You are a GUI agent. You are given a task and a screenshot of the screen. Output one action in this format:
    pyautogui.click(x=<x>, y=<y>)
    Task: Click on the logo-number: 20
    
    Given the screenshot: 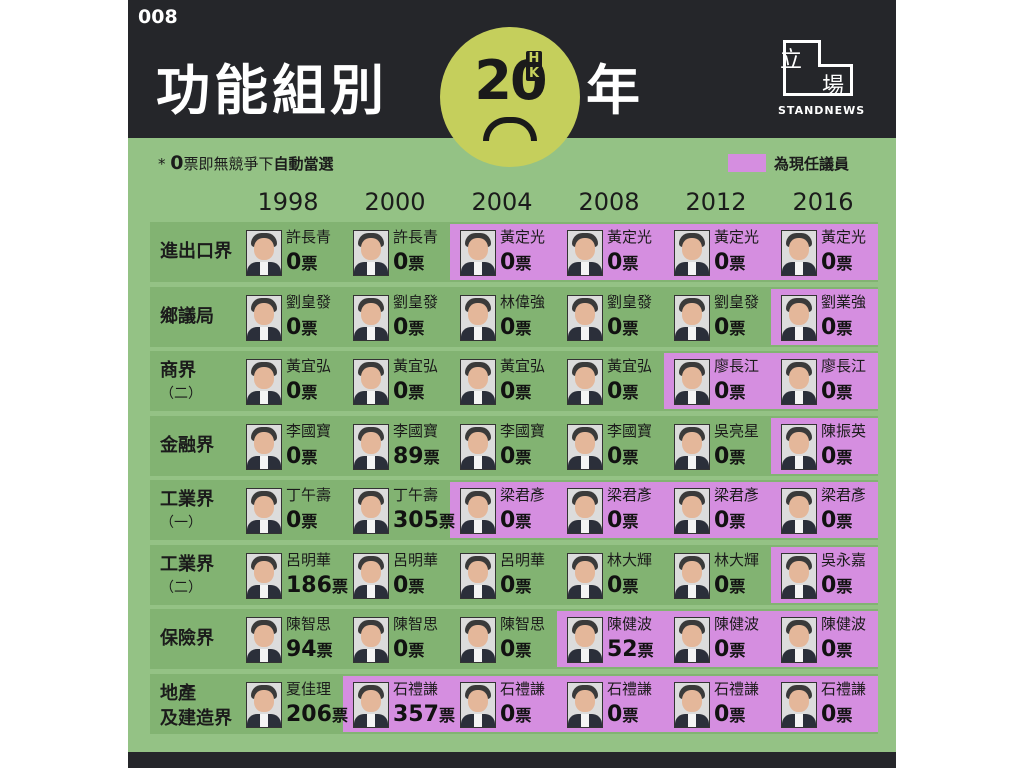 What is the action you would take?
    pyautogui.click(x=510, y=80)
    